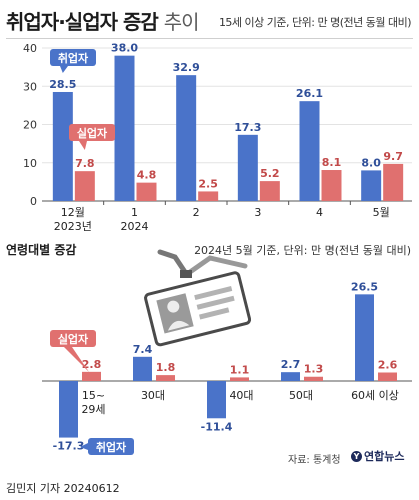 The image size is (419, 500). What do you see at coordinates (309, 93) in the screenshot?
I see `data-label-employed: 26.1` at bounding box center [309, 93].